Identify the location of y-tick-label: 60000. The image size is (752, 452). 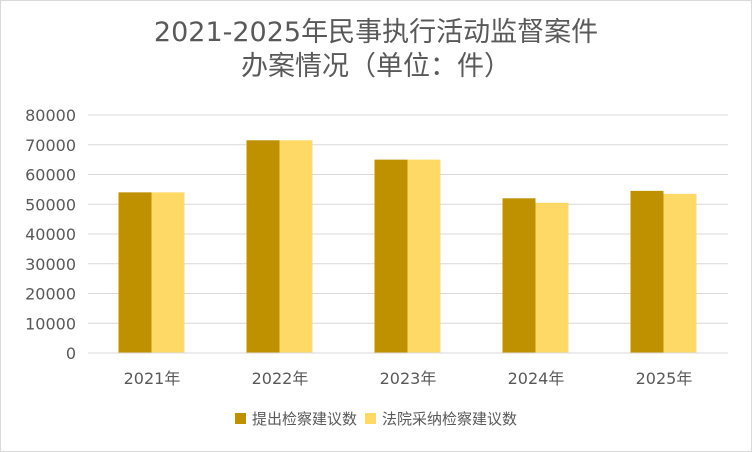
(50, 175).